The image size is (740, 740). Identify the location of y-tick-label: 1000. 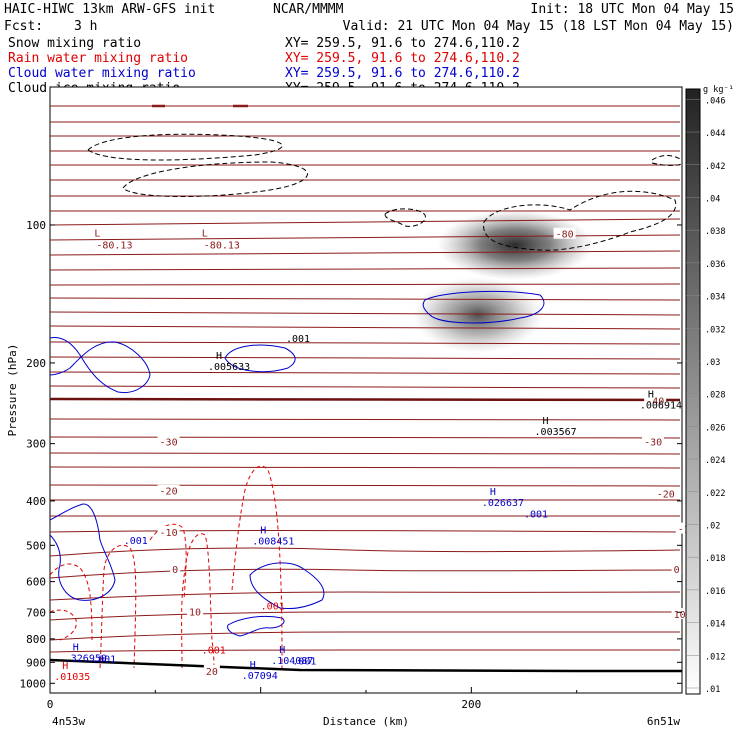
(33, 683).